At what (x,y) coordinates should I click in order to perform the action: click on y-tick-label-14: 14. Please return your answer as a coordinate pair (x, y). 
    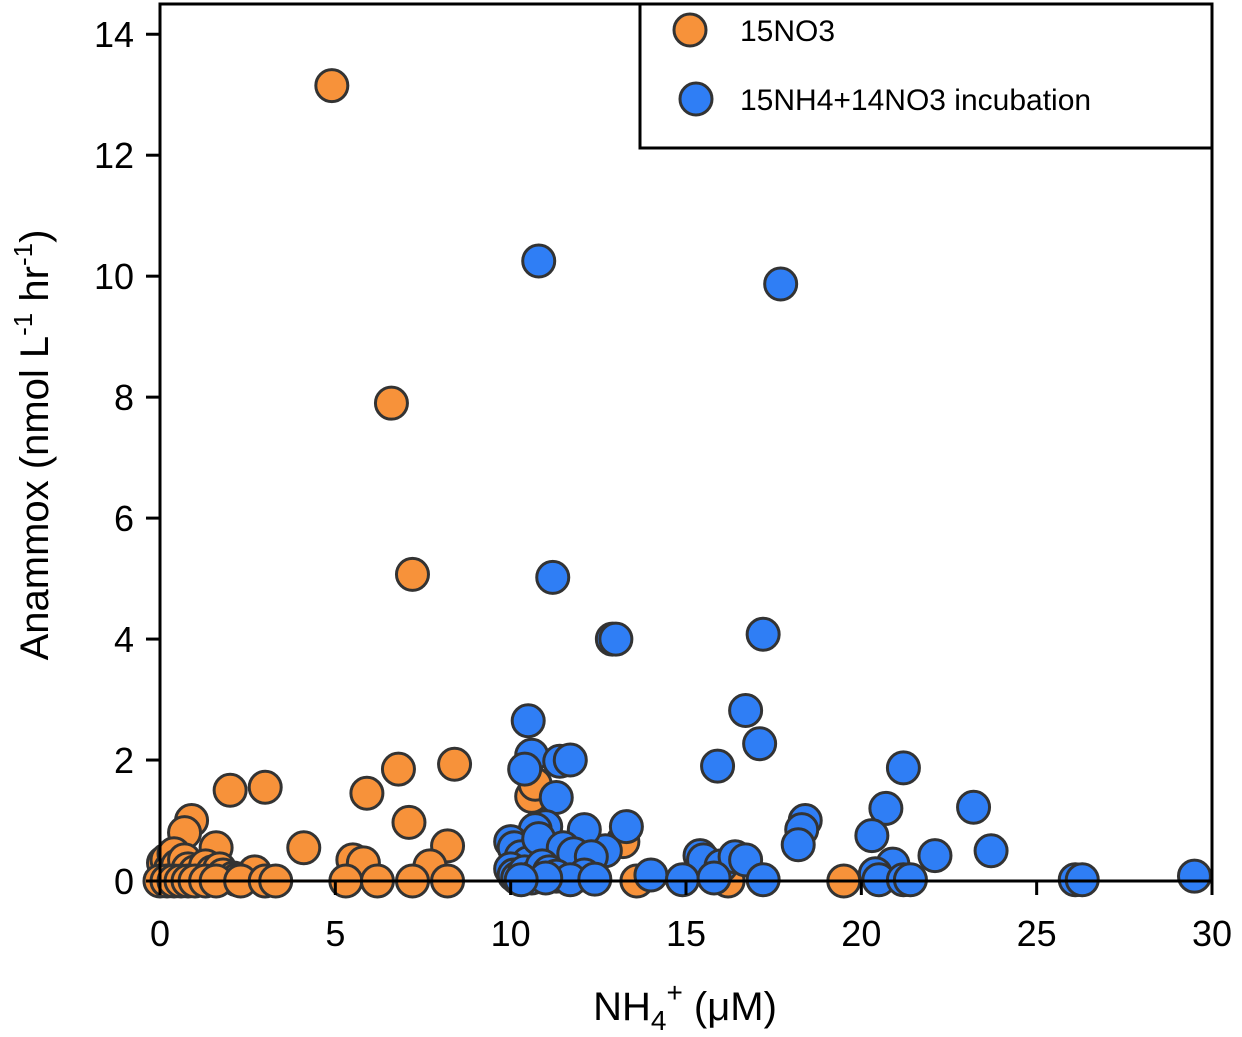
    Looking at the image, I should click on (114, 34).